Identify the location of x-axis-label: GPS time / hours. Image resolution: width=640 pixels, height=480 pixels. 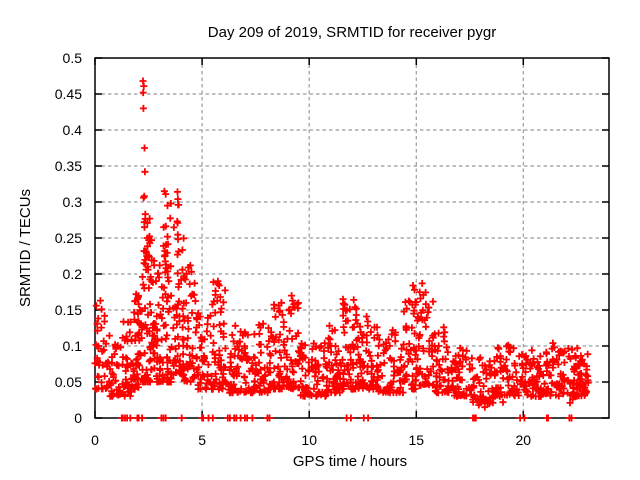
(350, 461).